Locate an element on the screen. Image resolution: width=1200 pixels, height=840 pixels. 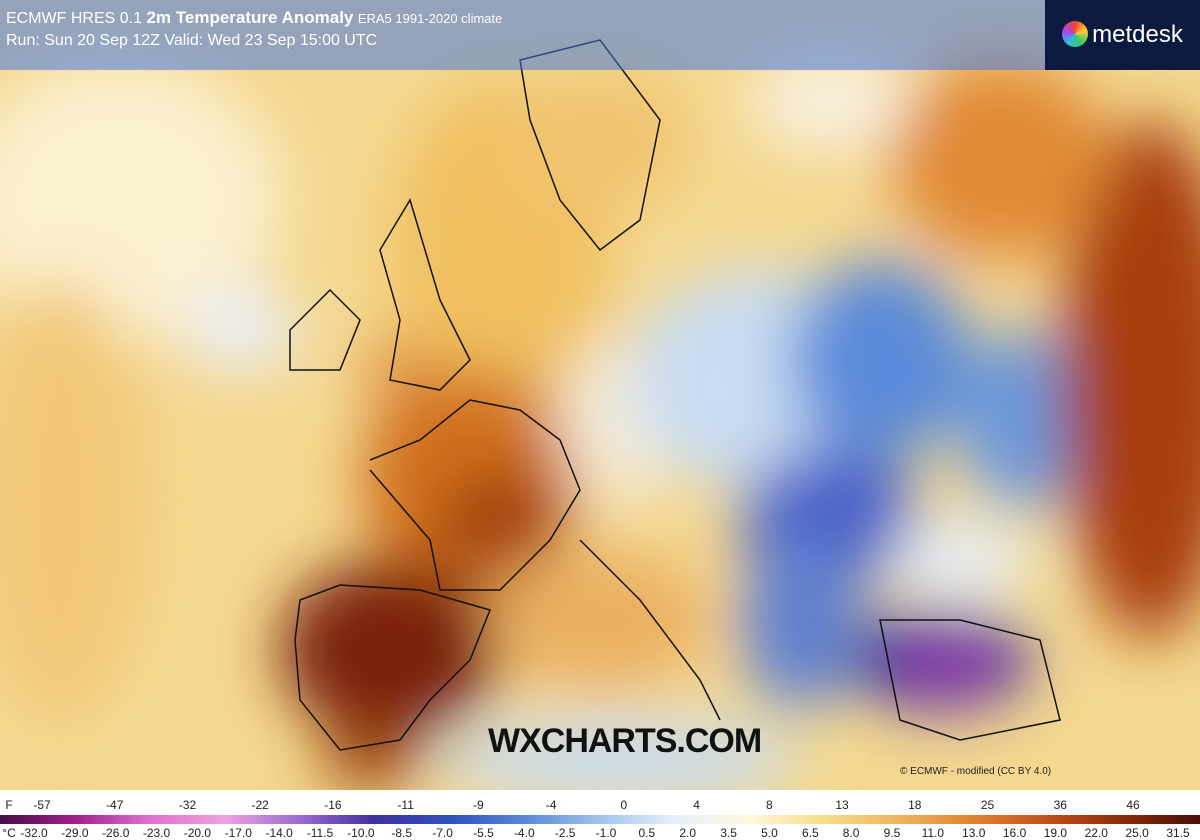
f-tick-label: -9 is located at coordinates (478, 805).